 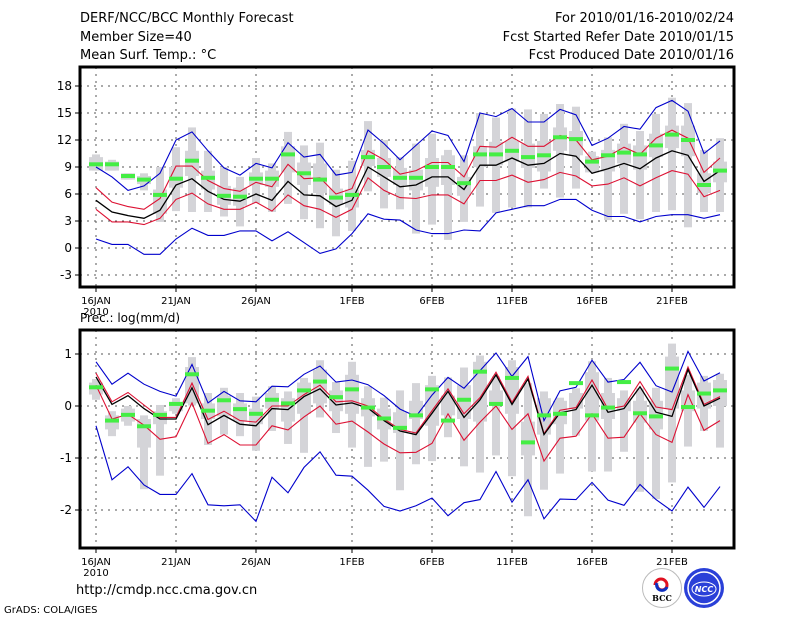 I want to click on bcc-logo: BCC, so click(x=662, y=588).